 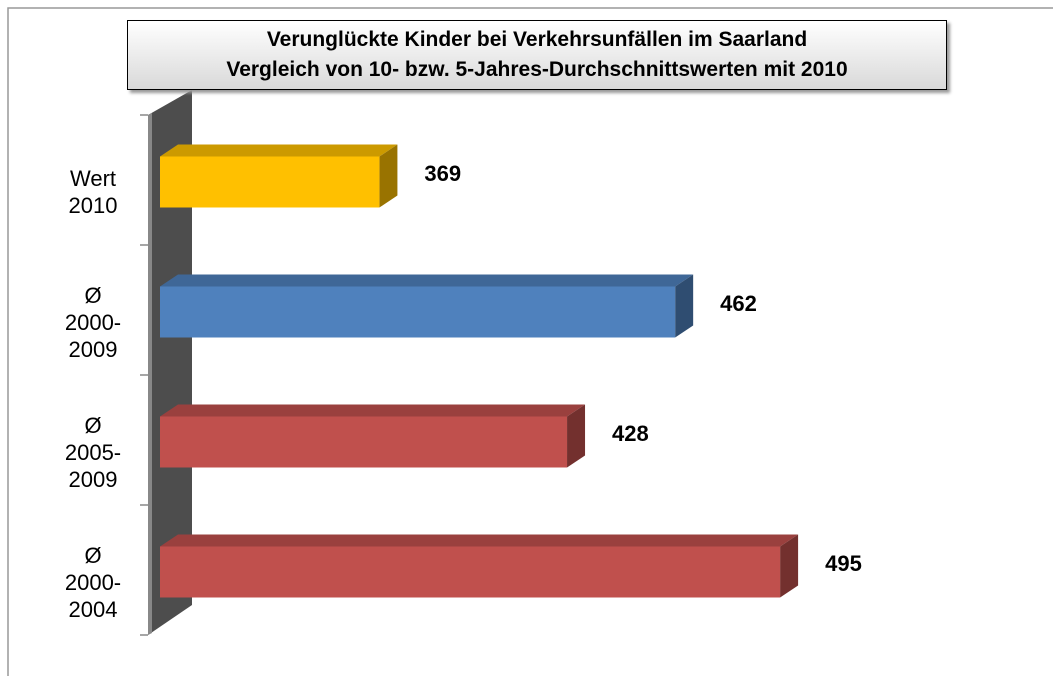 What do you see at coordinates (93, 582) in the screenshot?
I see `category-label: Ø 2000-2004` at bounding box center [93, 582].